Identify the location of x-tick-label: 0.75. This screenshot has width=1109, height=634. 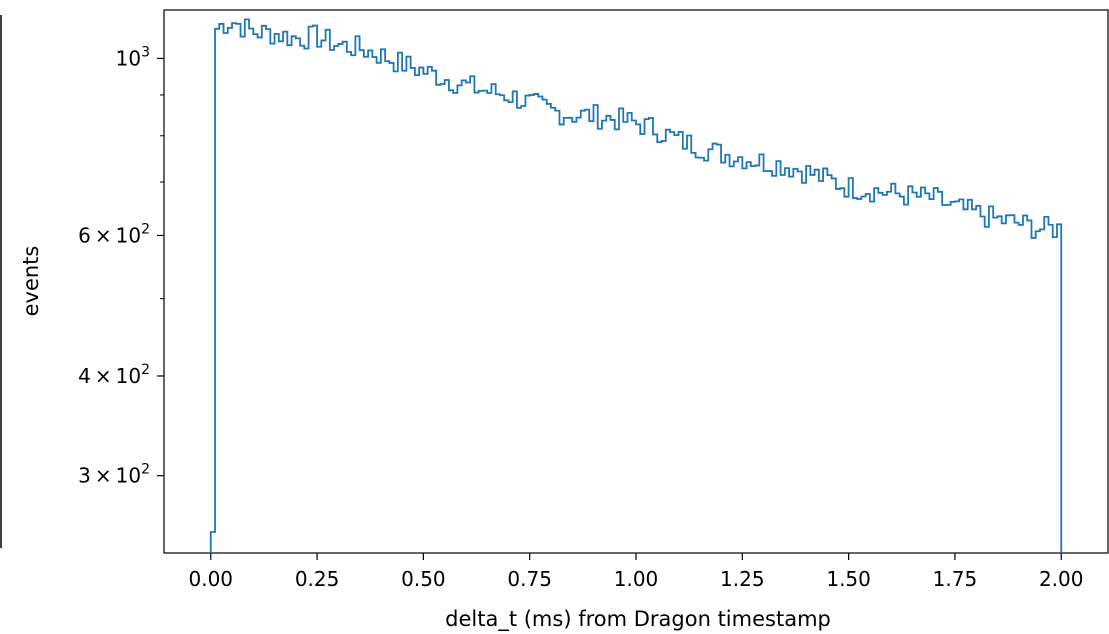
(529, 579).